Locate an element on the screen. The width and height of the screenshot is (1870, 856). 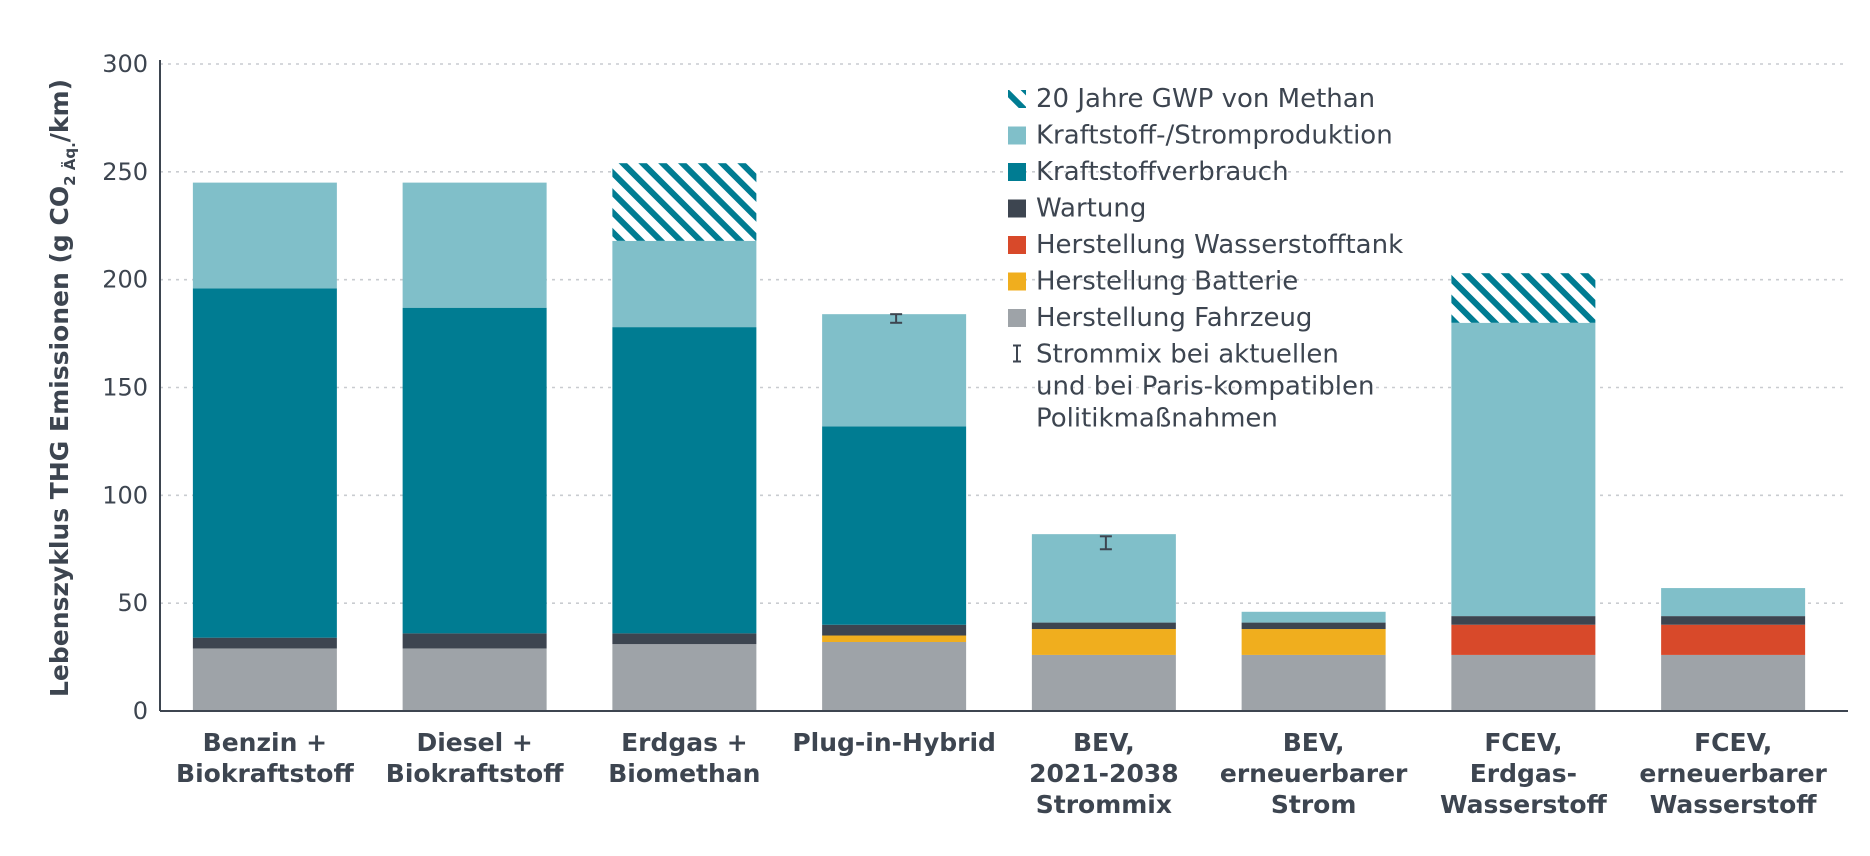
y-tick-label: 300 is located at coordinates (125, 64).